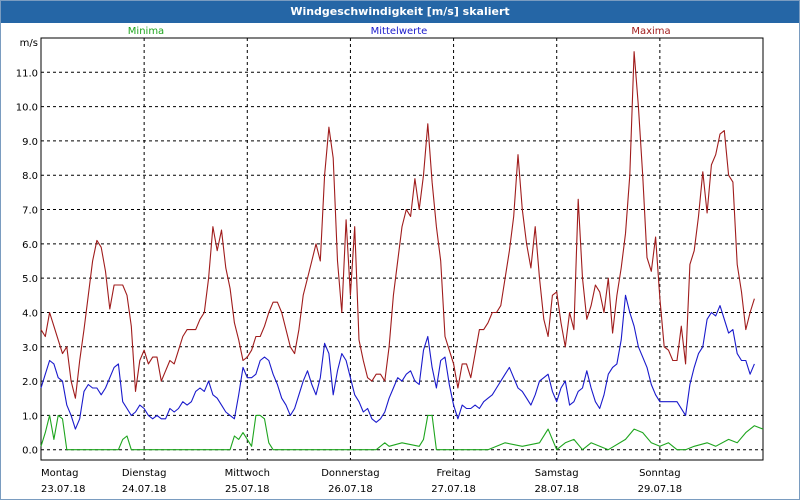  I want to click on x-date-label: 27.07.18, so click(453, 489).